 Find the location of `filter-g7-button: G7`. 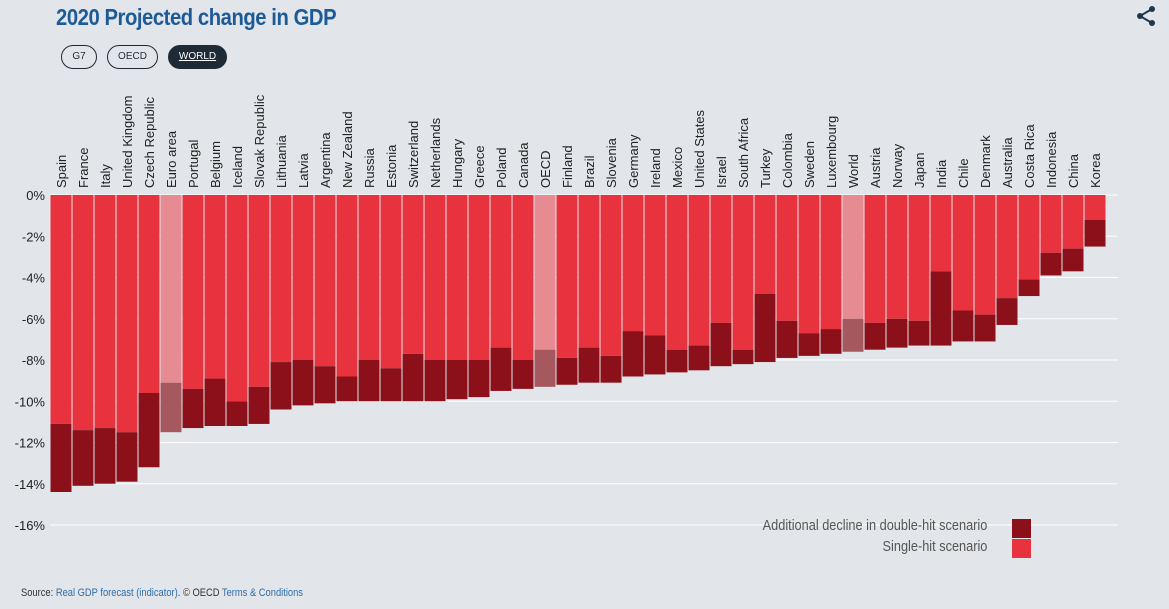

filter-g7-button: G7 is located at coordinates (79, 57).